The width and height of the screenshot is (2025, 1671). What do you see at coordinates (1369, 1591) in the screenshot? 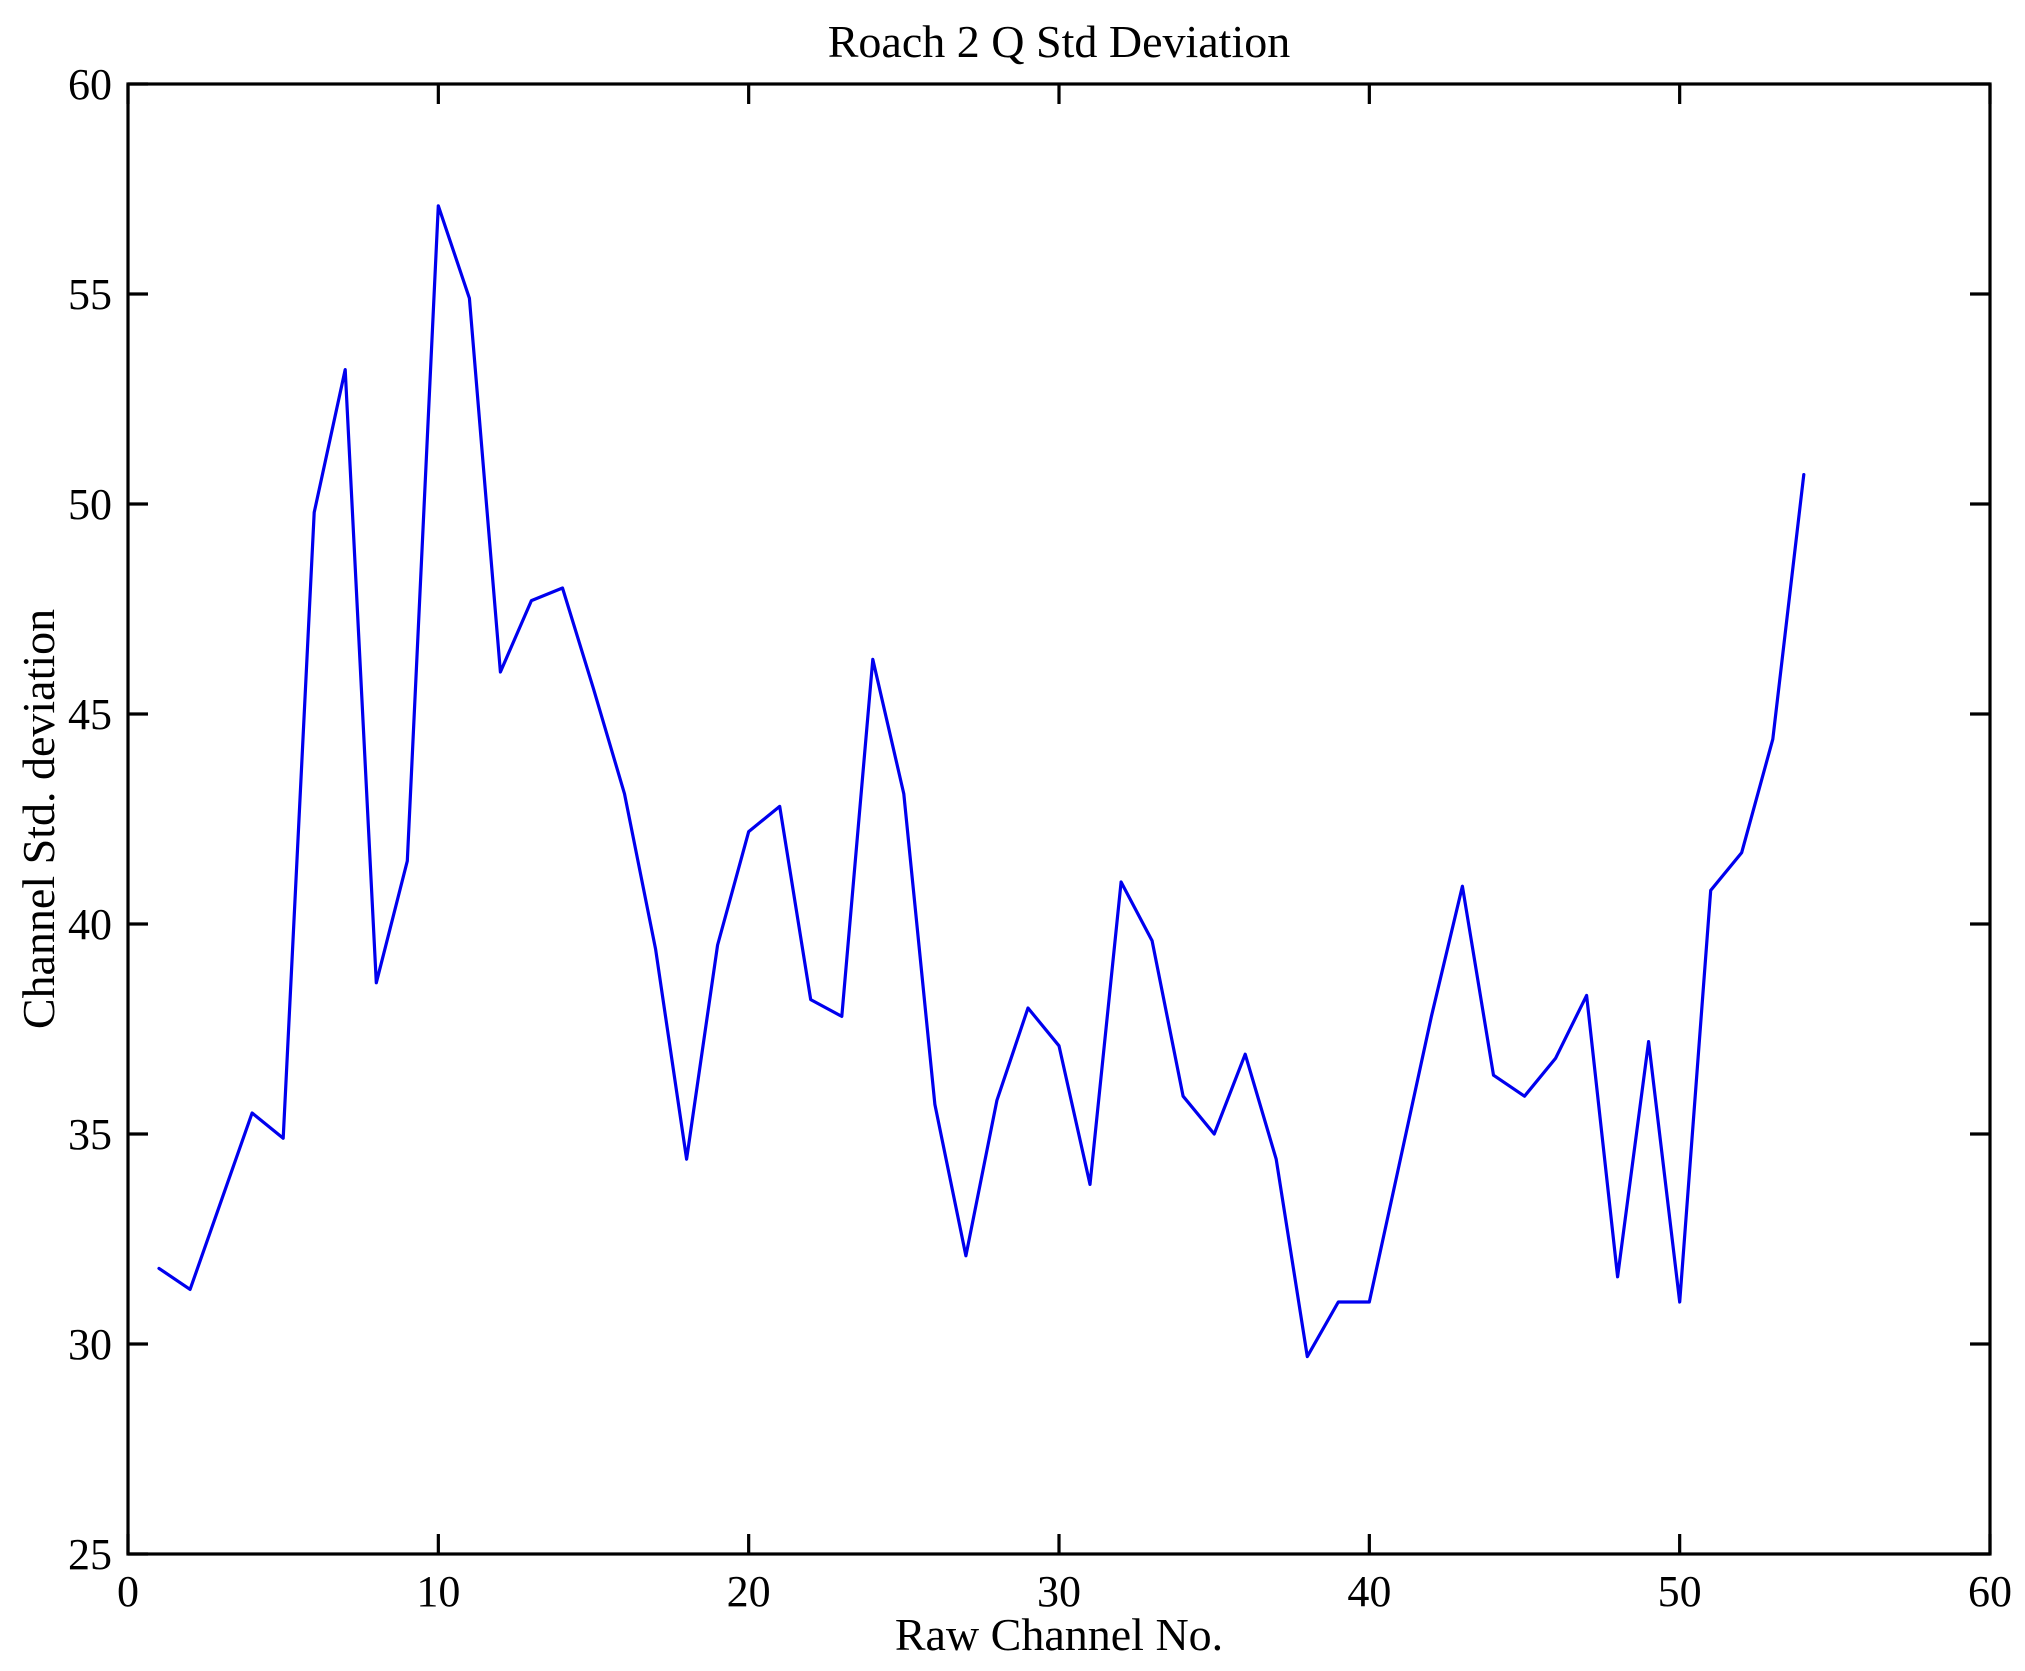
I see `x-tick-label: 40` at bounding box center [1369, 1591].